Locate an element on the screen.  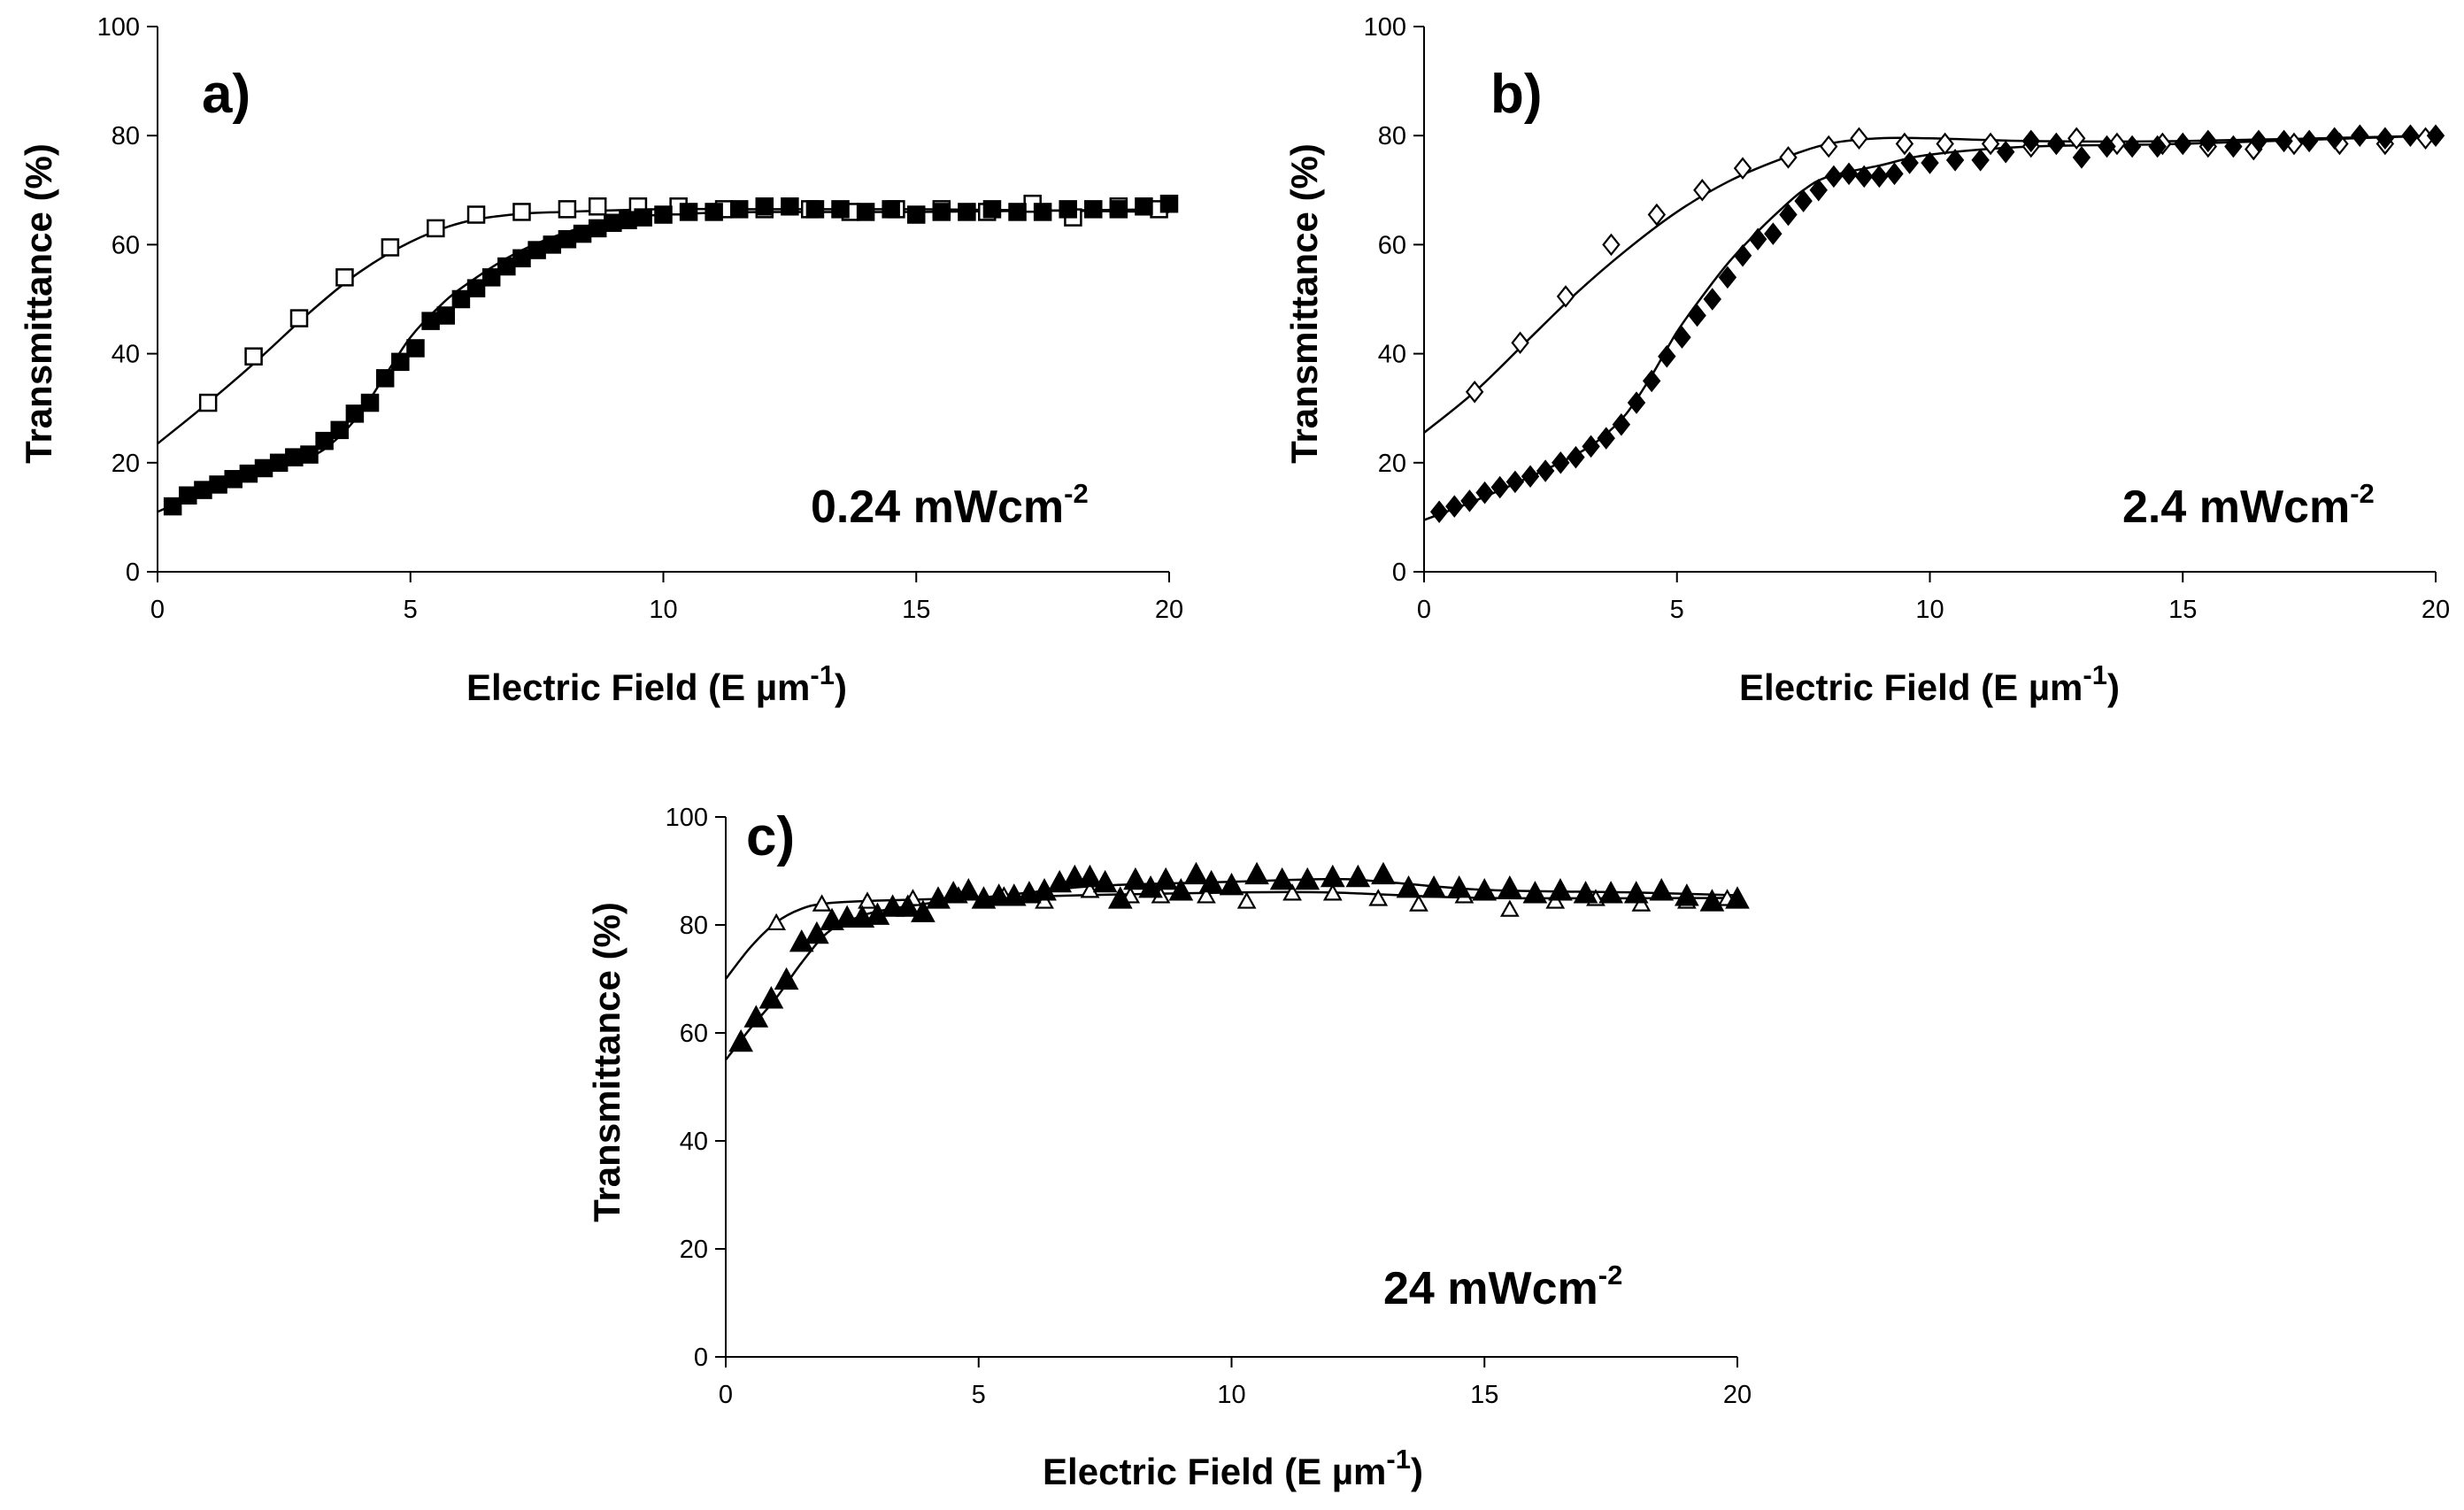
panel-b-ytick-label: 20 is located at coordinates (1392, 464).